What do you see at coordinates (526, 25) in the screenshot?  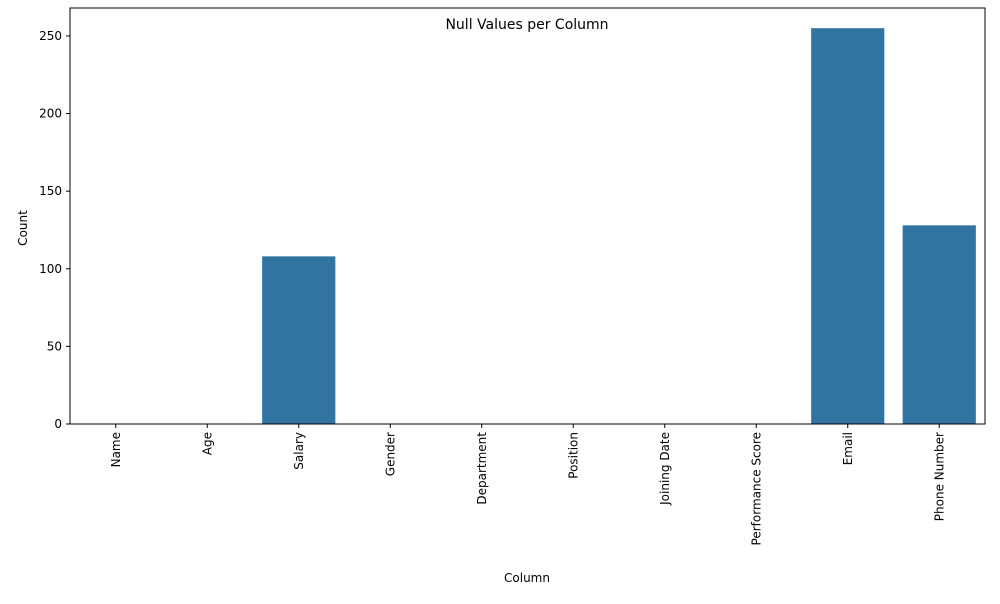 I see `chart-title: Null Values per Column` at bounding box center [526, 25].